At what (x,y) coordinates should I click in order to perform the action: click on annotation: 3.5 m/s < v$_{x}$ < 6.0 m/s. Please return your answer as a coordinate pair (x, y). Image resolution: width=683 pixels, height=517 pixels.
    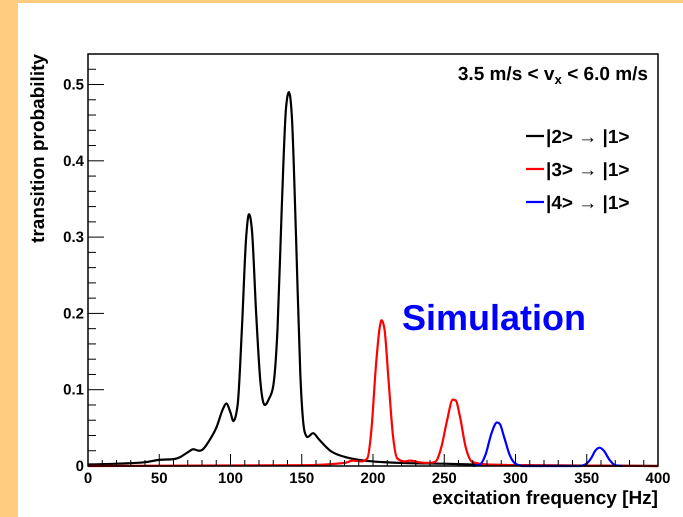
    Looking at the image, I should click on (553, 75).